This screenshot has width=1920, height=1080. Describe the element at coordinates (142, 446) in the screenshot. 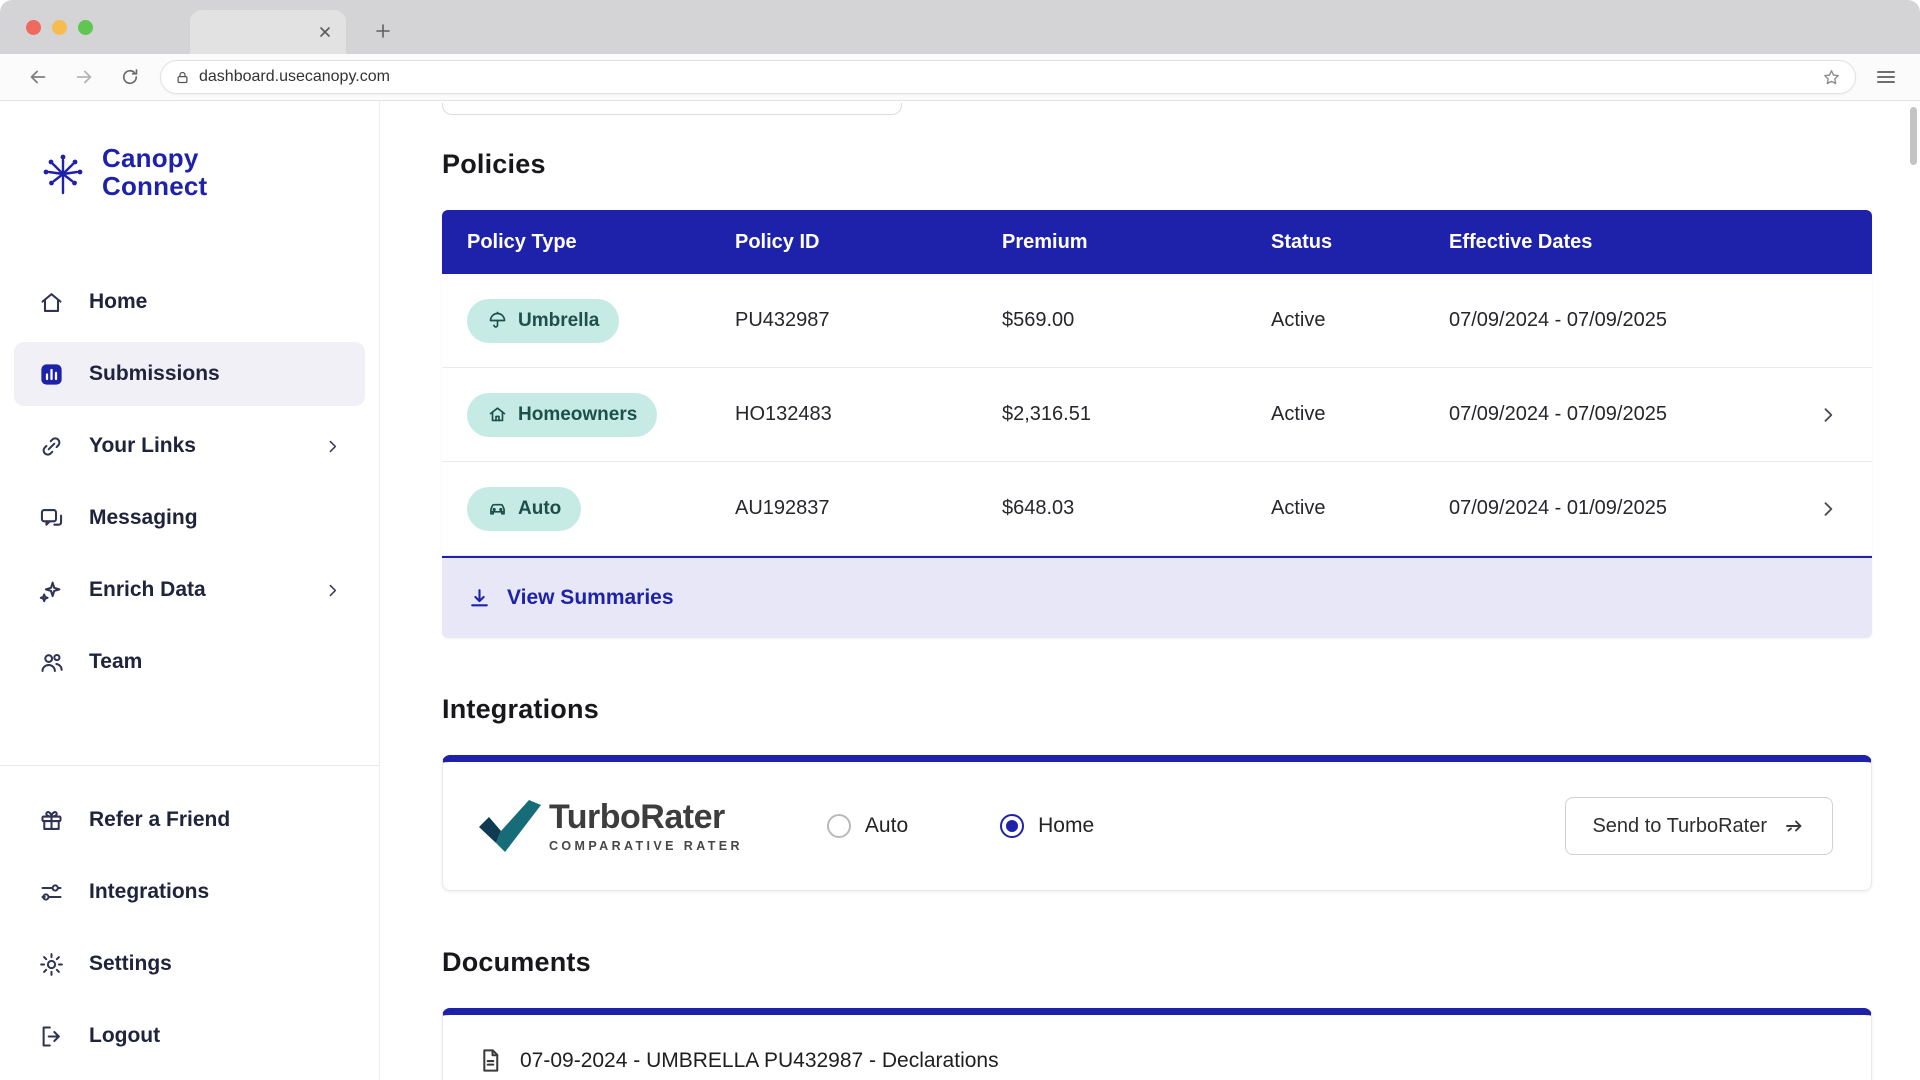

I see `sidebar-item-label: Your Links` at that location.